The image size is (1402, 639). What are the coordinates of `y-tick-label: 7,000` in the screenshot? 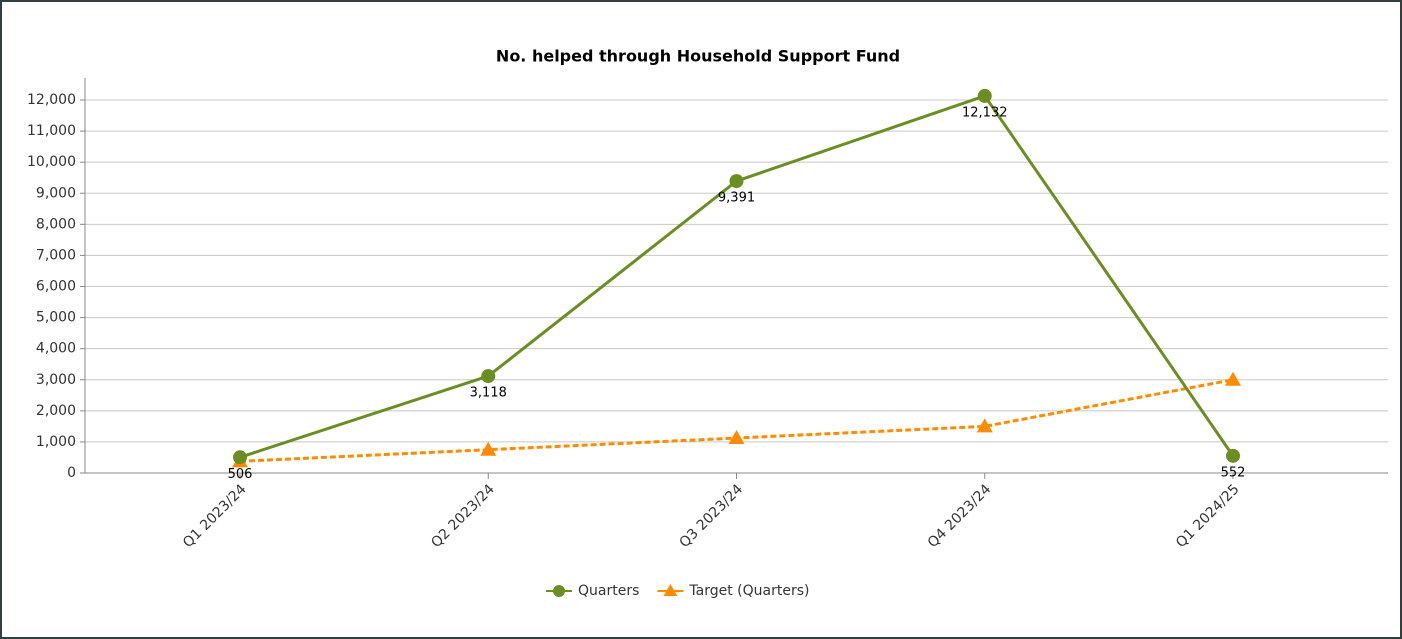 It's located at (56, 255).